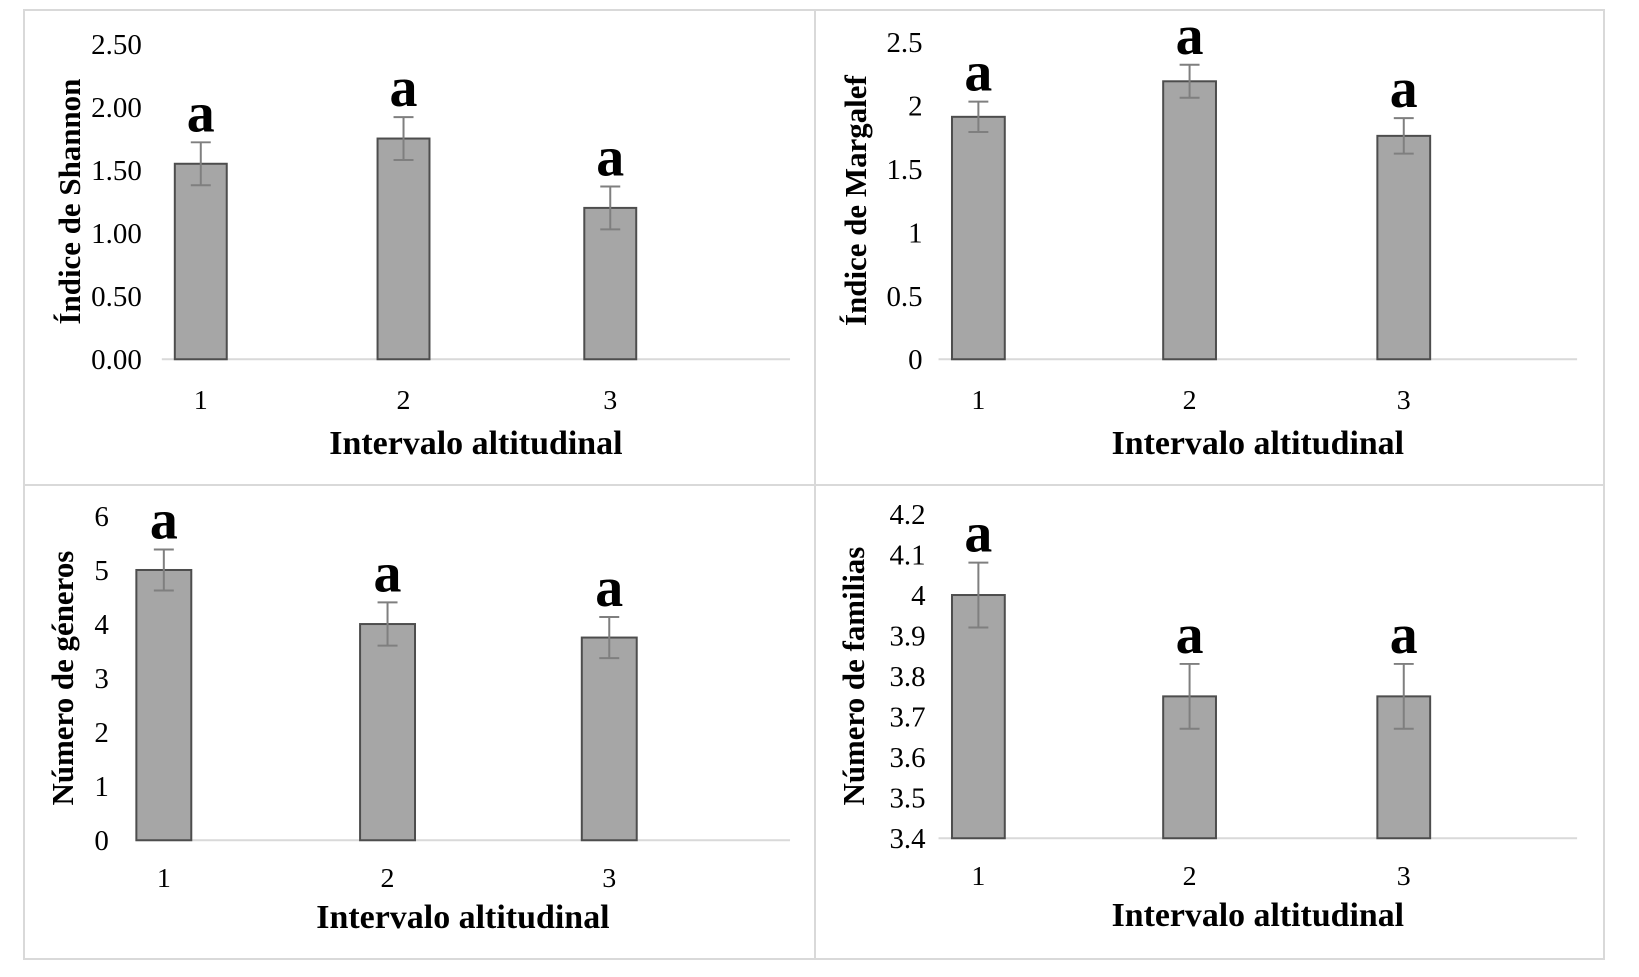 This screenshot has width=1639, height=977. I want to click on y-axis-title: Número de familias, so click(853, 676).